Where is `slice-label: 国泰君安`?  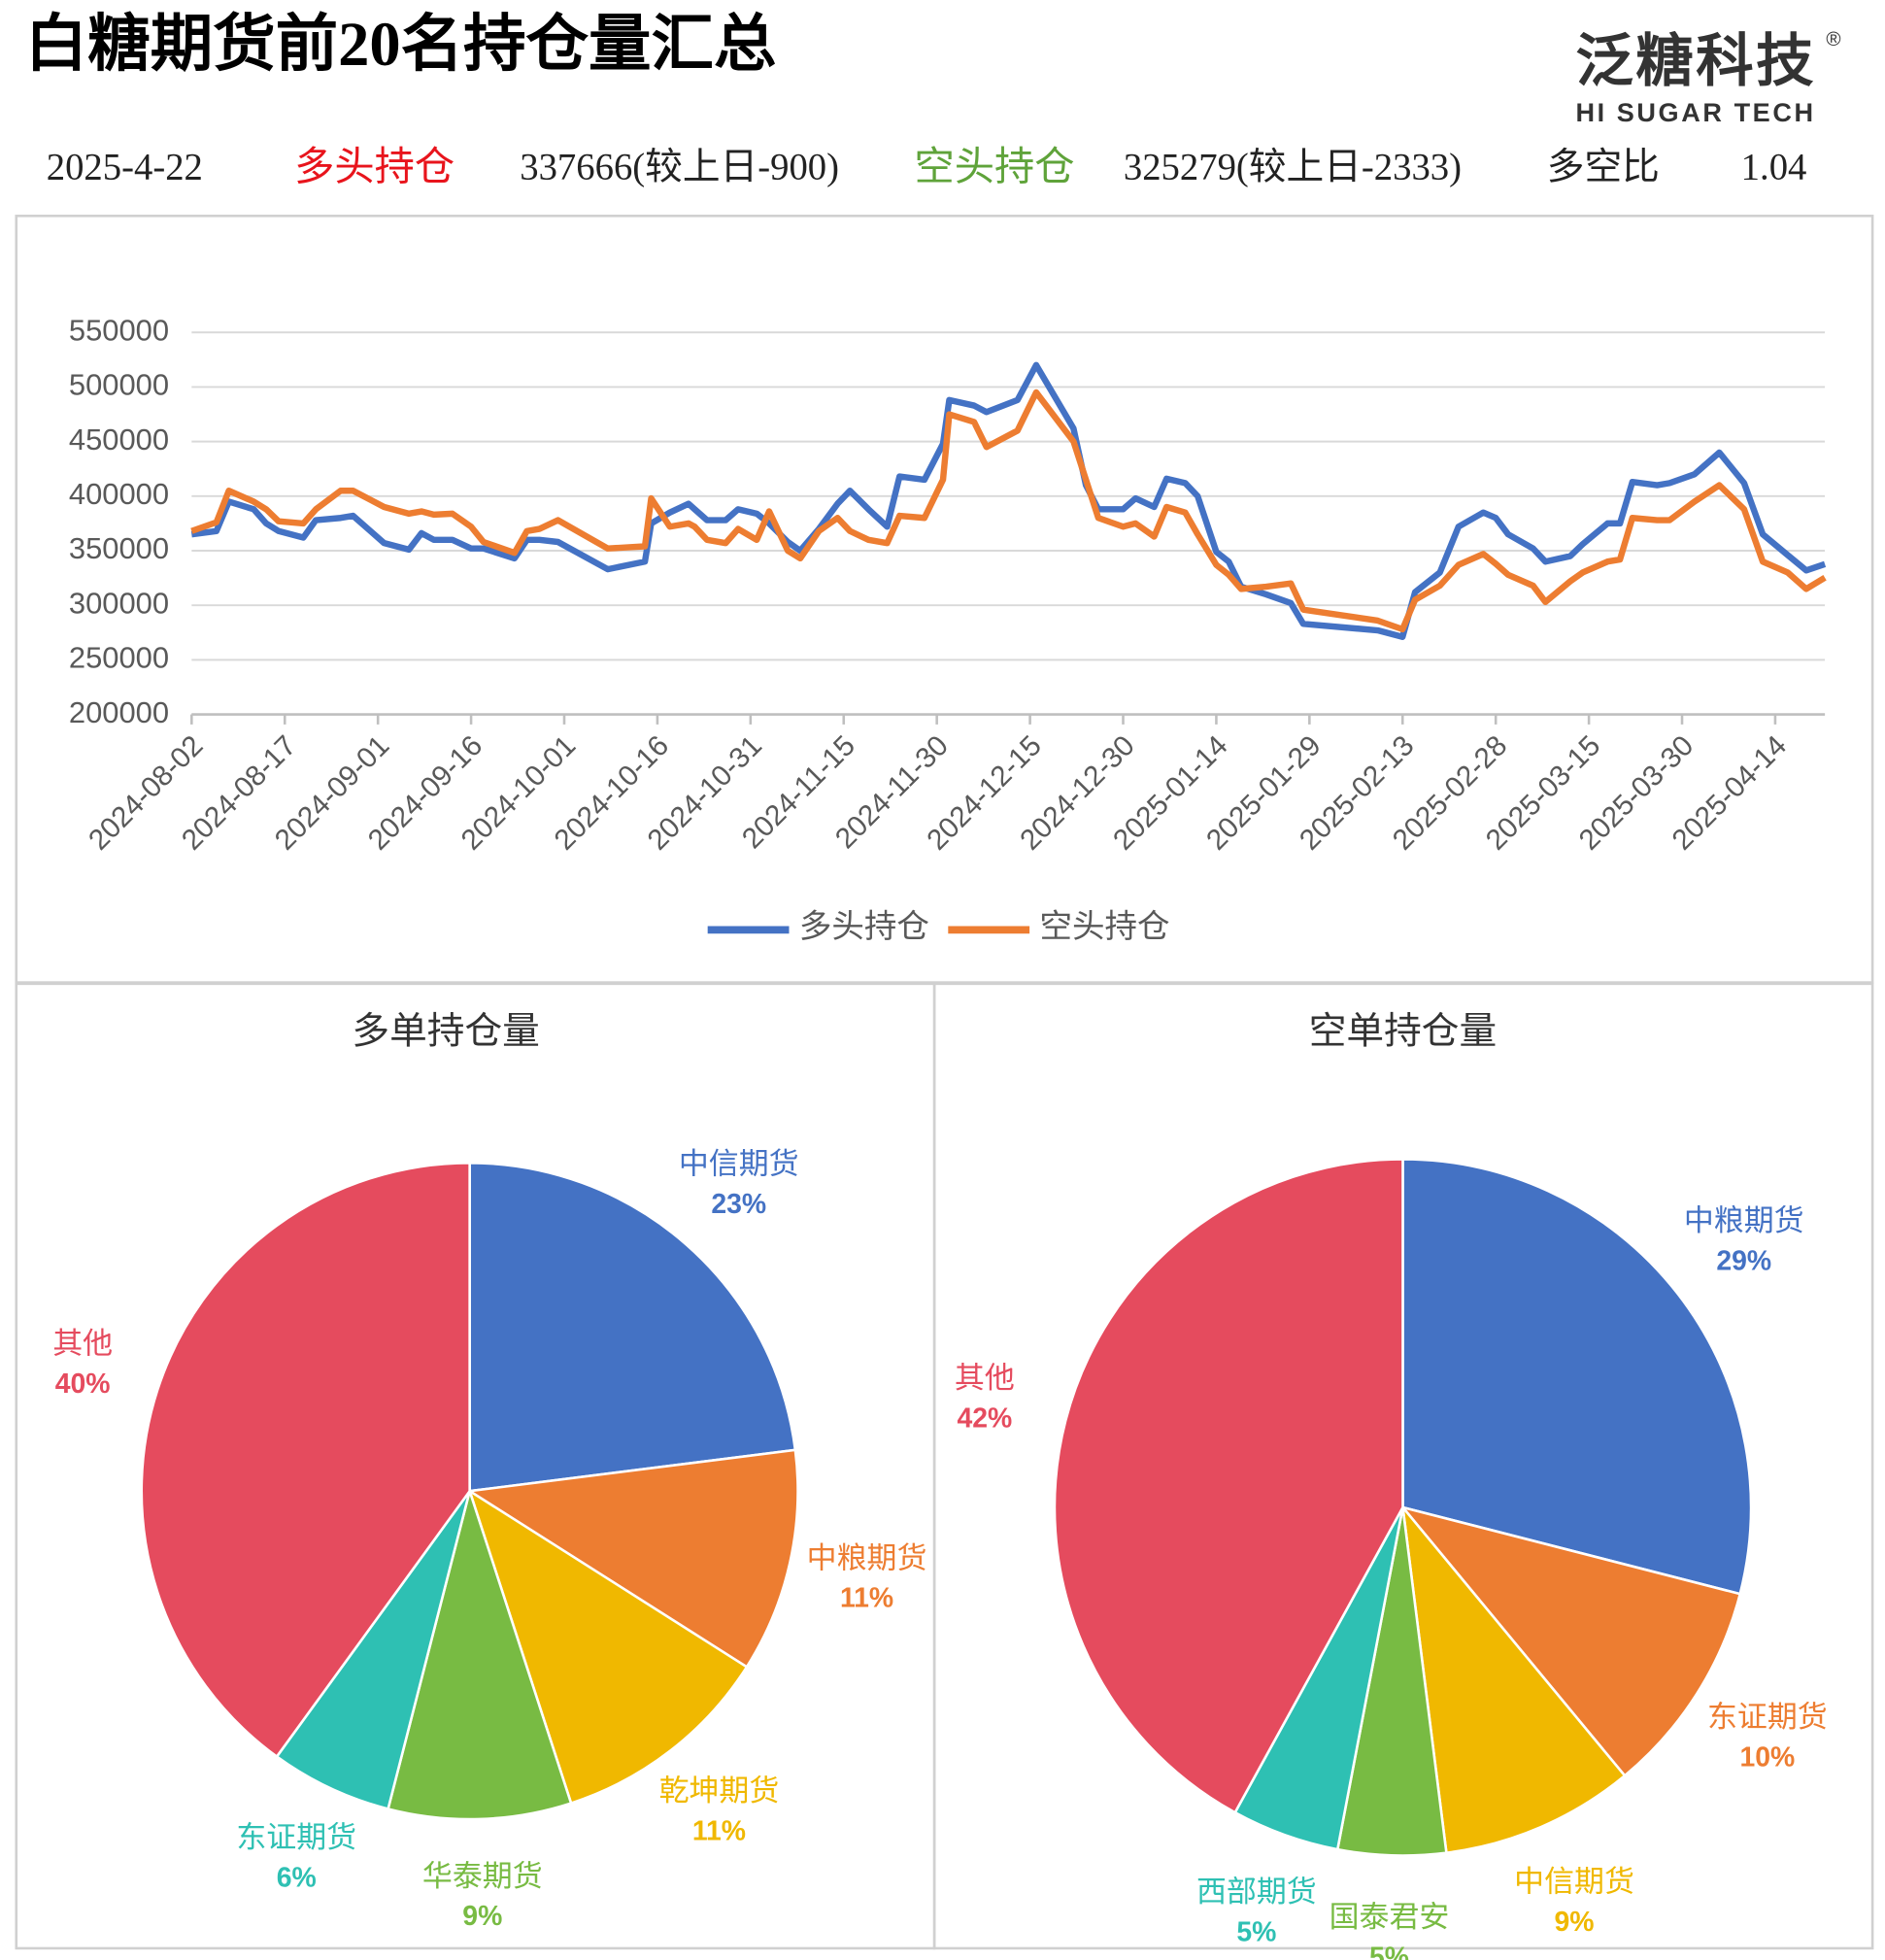 slice-label: 国泰君安 is located at coordinates (1390, 1917).